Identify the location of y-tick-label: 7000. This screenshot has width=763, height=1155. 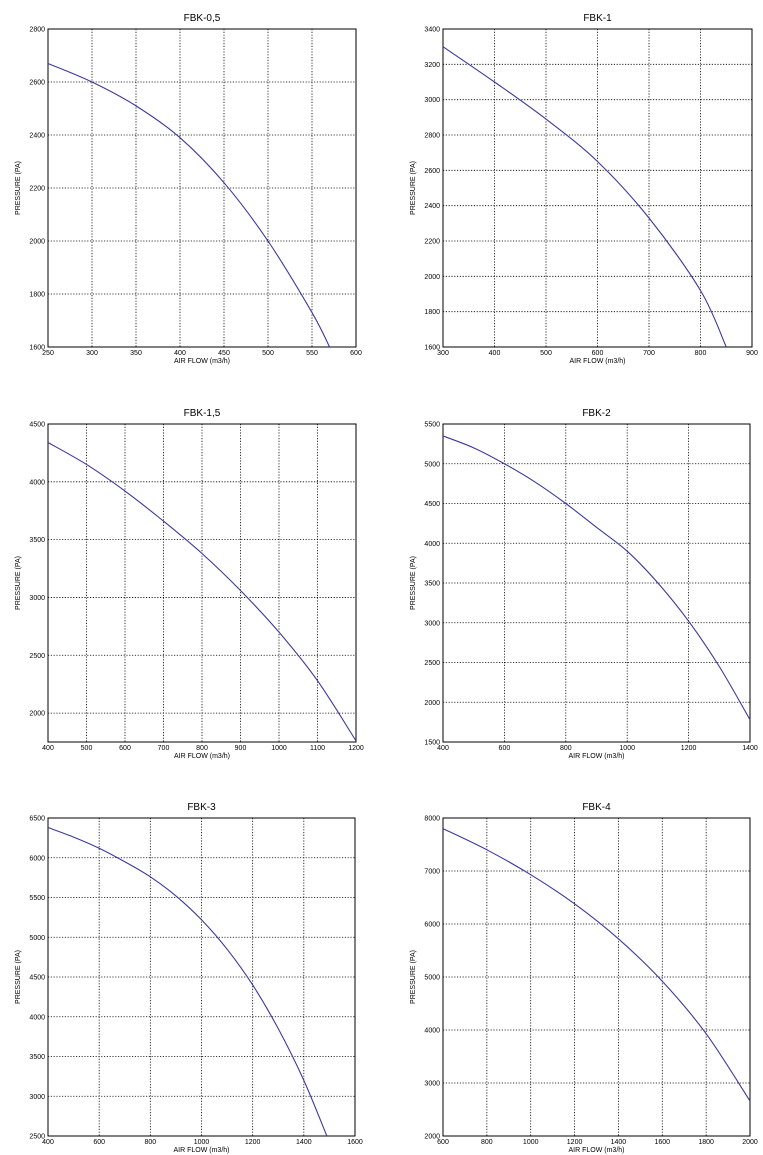
(432, 872).